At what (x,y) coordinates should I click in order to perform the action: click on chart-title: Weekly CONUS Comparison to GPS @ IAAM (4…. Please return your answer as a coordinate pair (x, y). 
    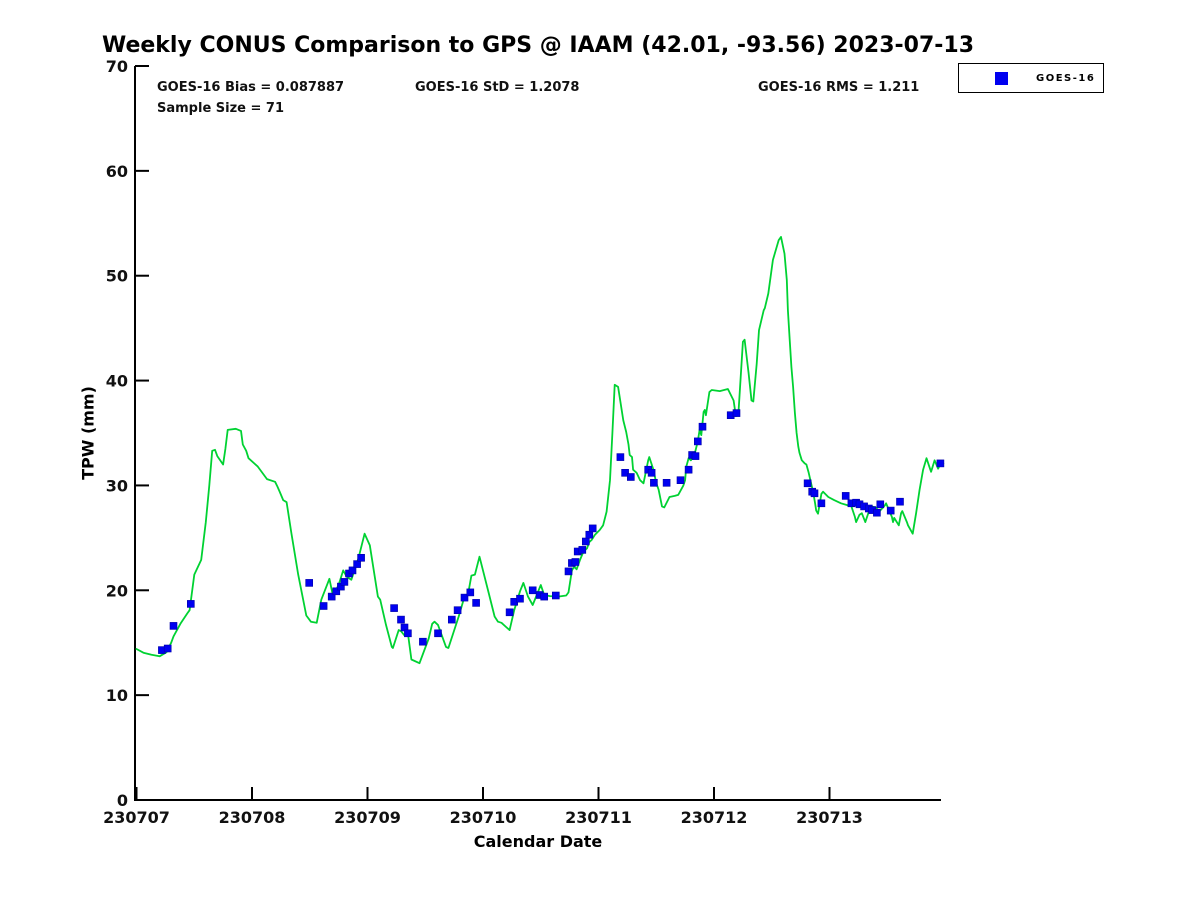
    Looking at the image, I should click on (538, 45).